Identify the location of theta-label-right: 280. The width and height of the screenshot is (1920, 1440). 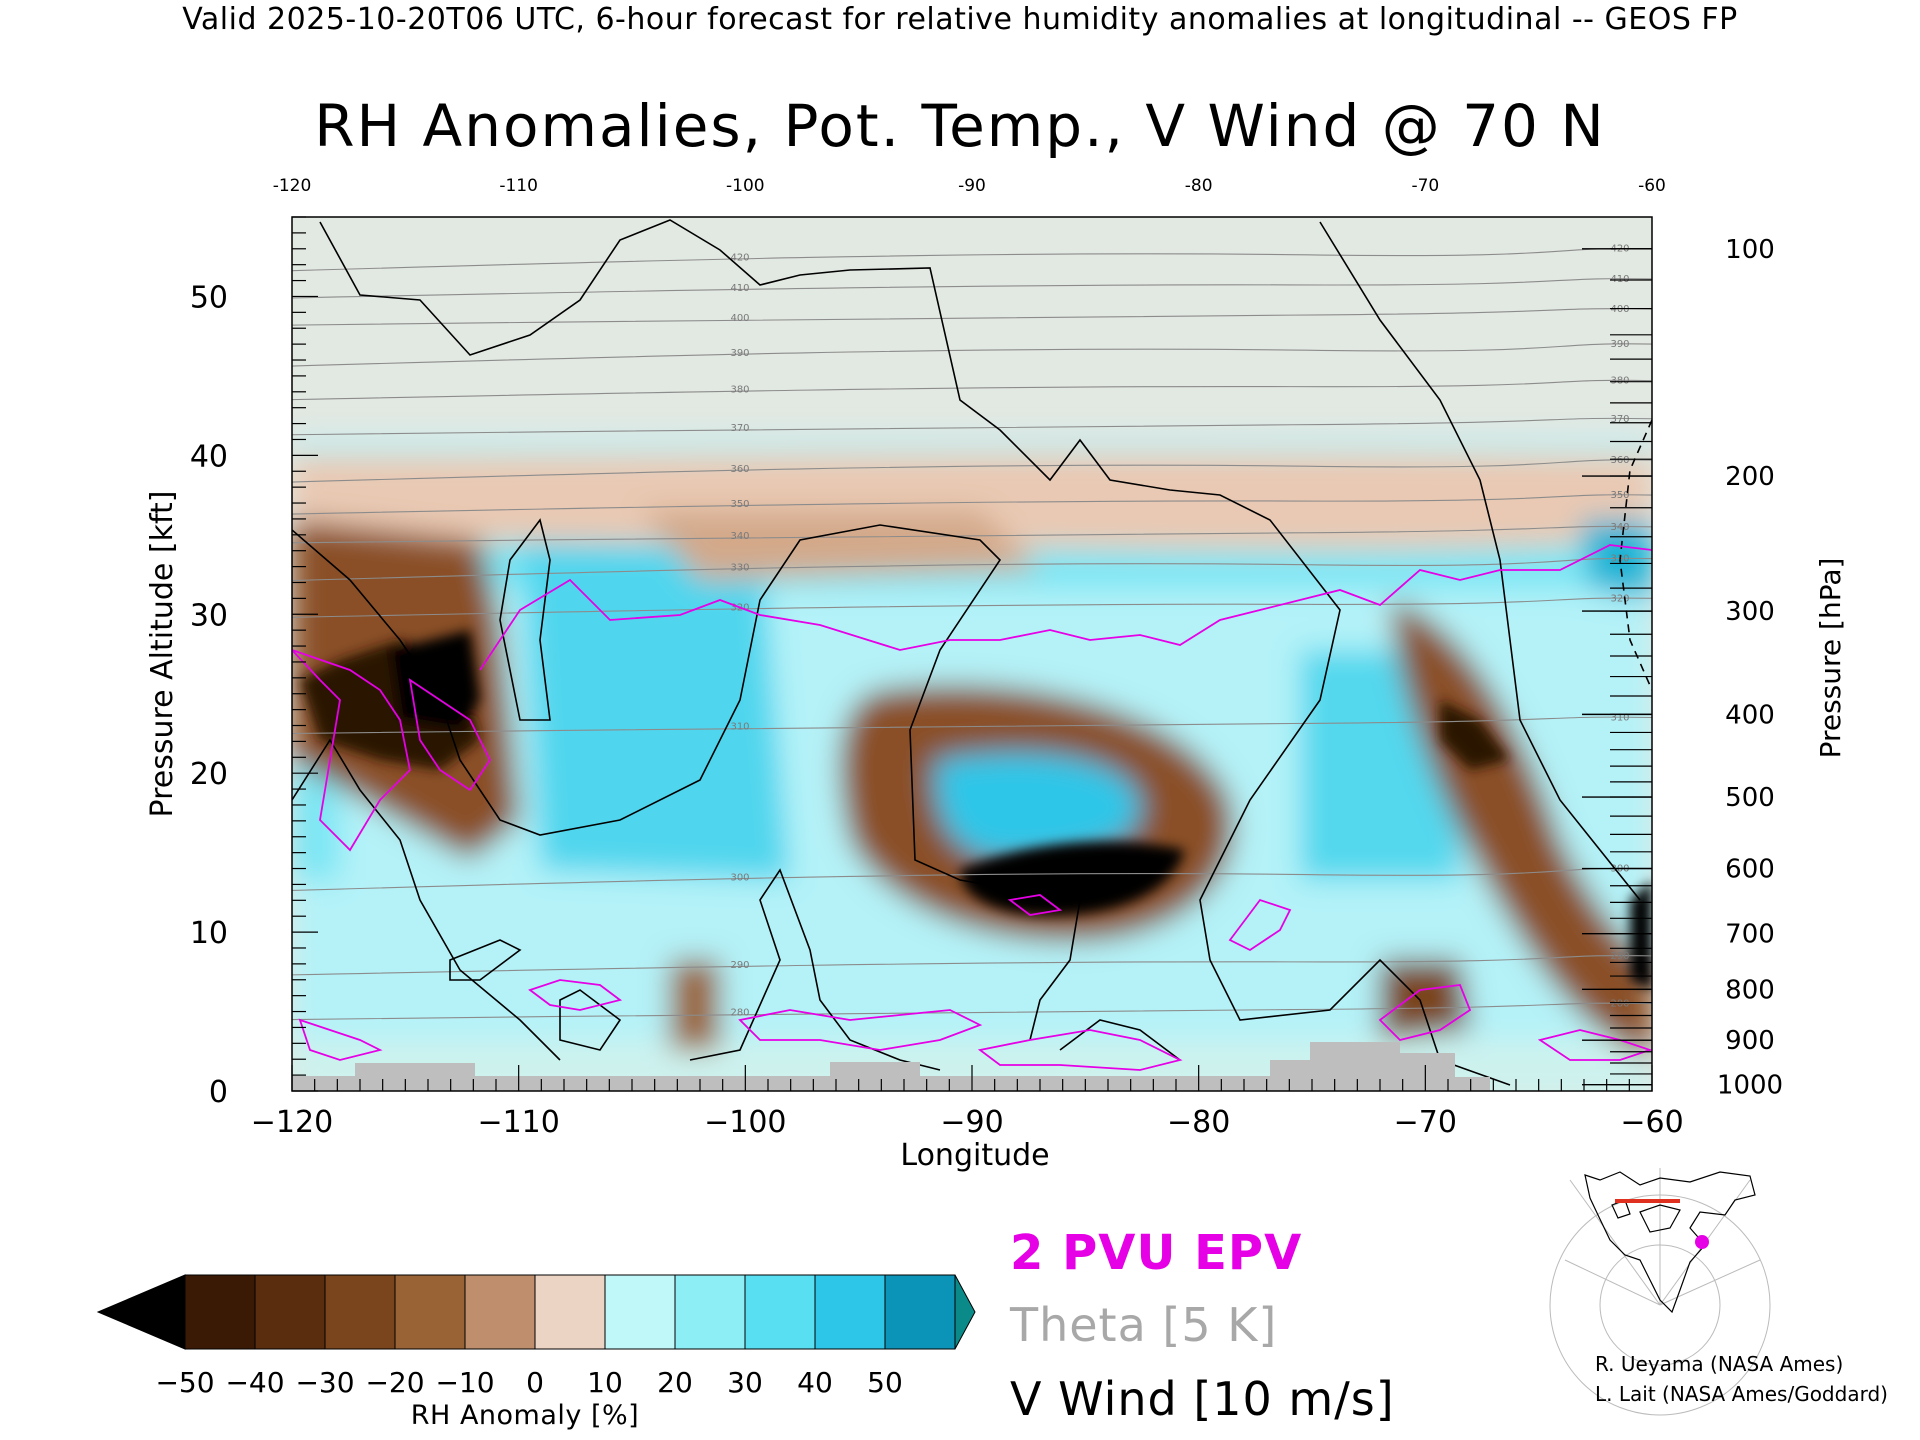
(1619, 1004).